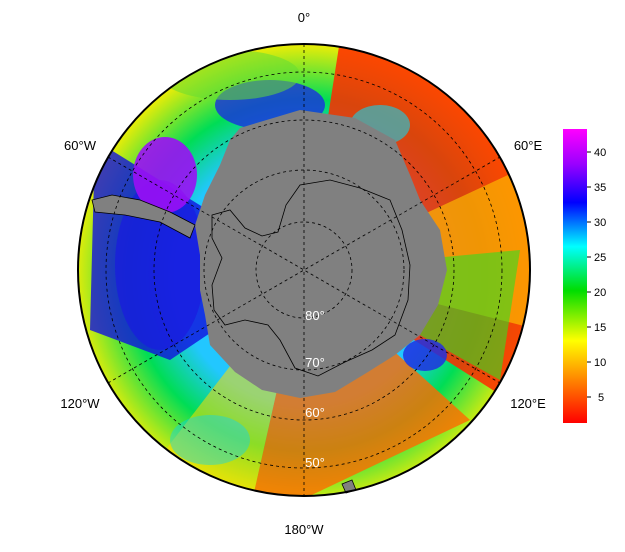 Image resolution: width=625 pixels, height=552 pixels. Describe the element at coordinates (304, 17) in the screenshot. I see `lon-label-0: 0°` at that location.